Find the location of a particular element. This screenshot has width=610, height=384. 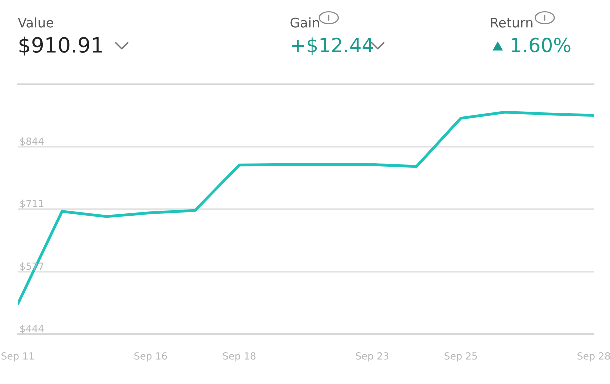

x-tick-label: Sep 25 is located at coordinates (461, 357).